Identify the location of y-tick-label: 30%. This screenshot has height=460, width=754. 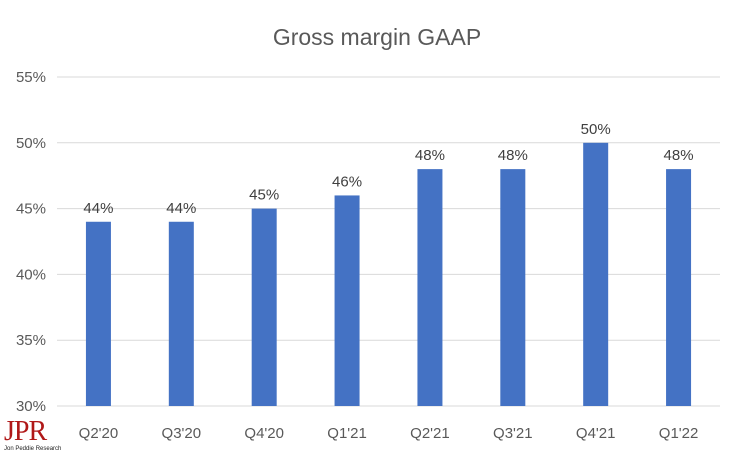
(31, 406).